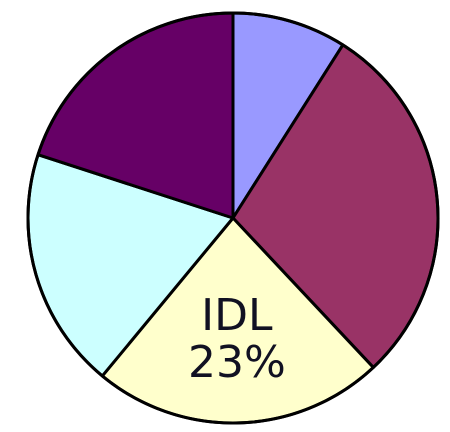 The width and height of the screenshot is (450, 432). I want to click on slice-value-label: 23%, so click(237, 362).